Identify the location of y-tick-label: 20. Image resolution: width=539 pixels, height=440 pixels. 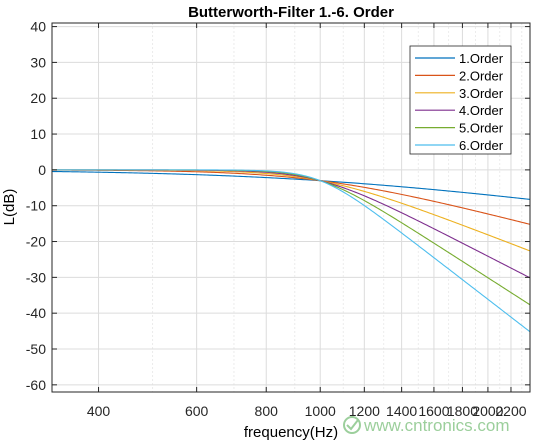
(38, 98).